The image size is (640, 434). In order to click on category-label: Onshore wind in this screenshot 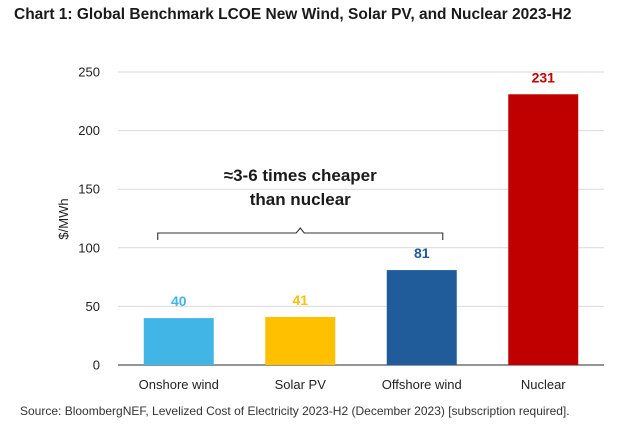, I will do `click(179, 384)`.